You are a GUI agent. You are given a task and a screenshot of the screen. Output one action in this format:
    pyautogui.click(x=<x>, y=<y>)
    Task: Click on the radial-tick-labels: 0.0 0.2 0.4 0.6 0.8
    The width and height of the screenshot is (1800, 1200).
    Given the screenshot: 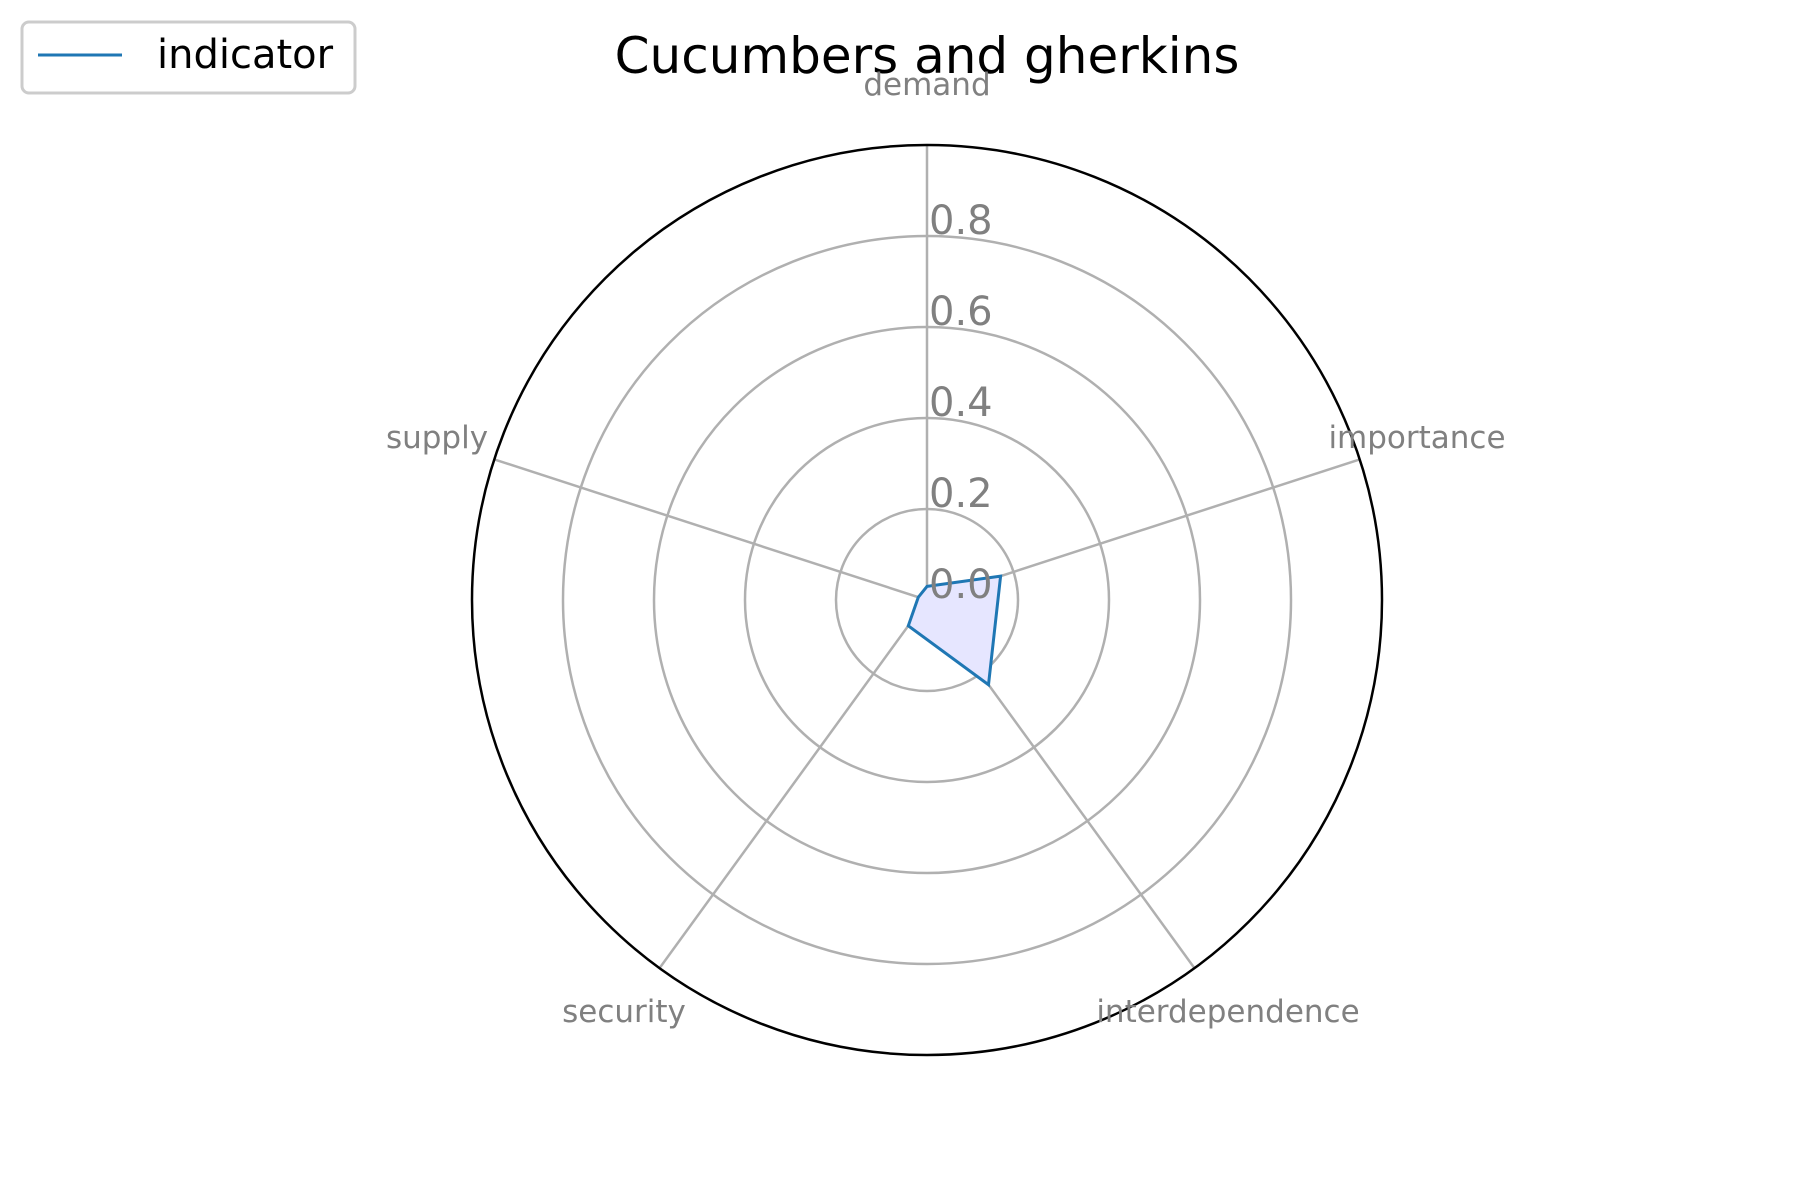 What is the action you would take?
    pyautogui.click(x=961, y=403)
    